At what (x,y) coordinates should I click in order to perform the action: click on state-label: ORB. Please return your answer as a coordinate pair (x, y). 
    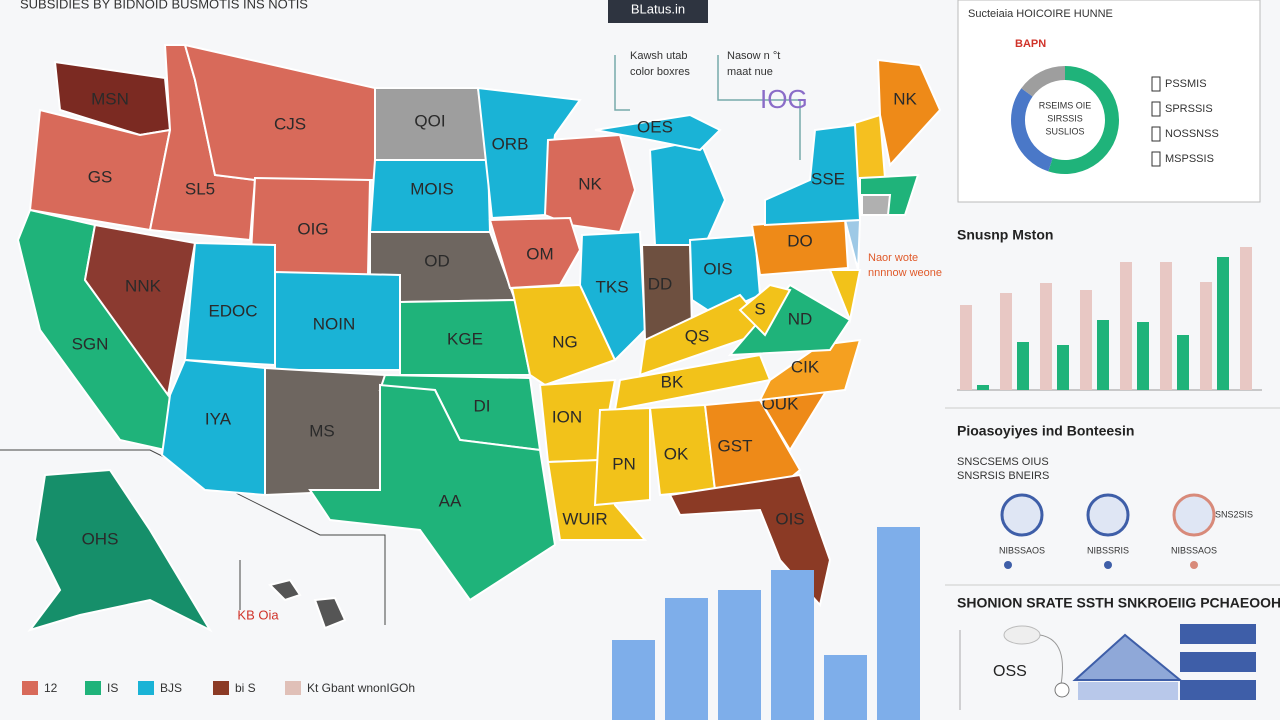
    Looking at the image, I should click on (510, 143).